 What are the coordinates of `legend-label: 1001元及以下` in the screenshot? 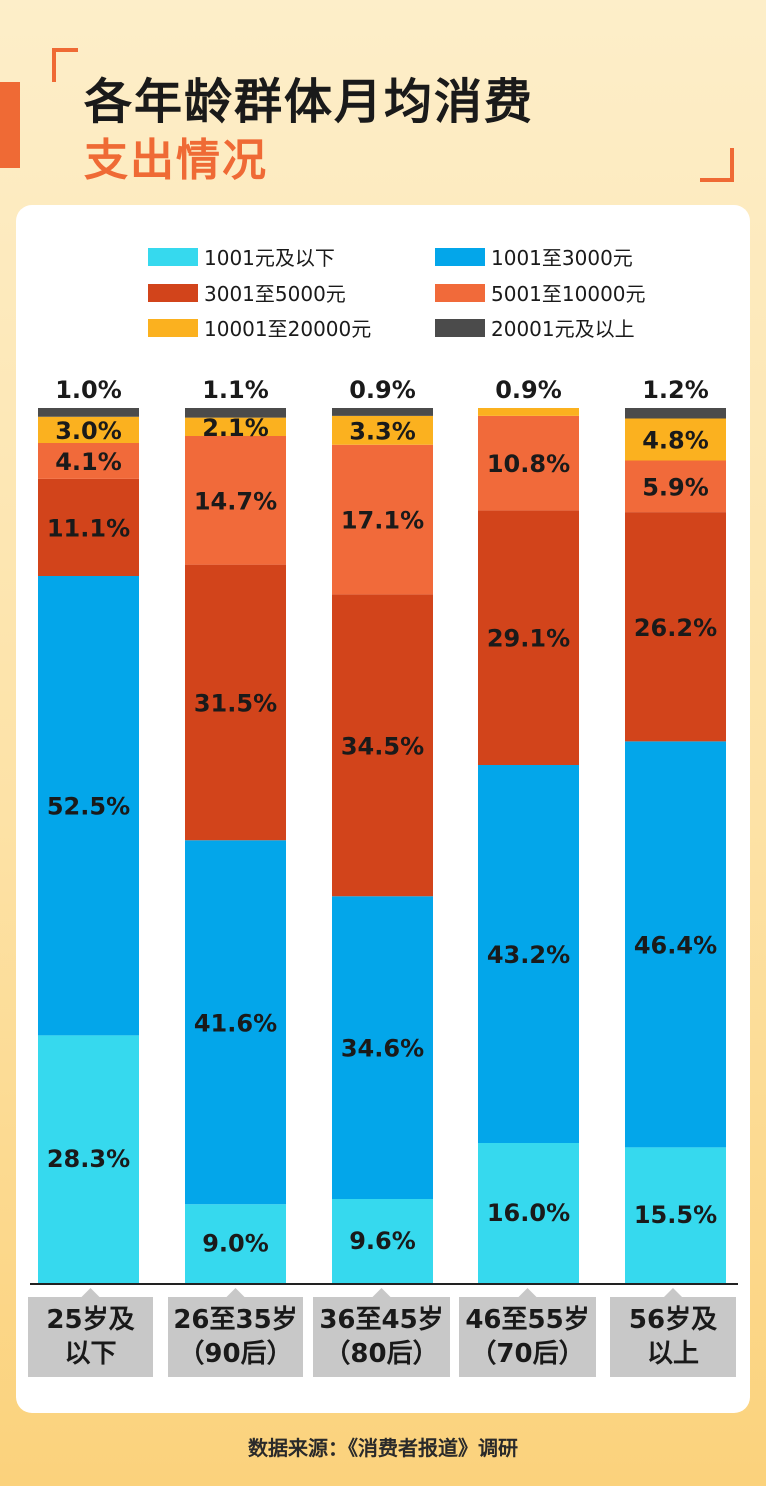 It's located at (269, 258).